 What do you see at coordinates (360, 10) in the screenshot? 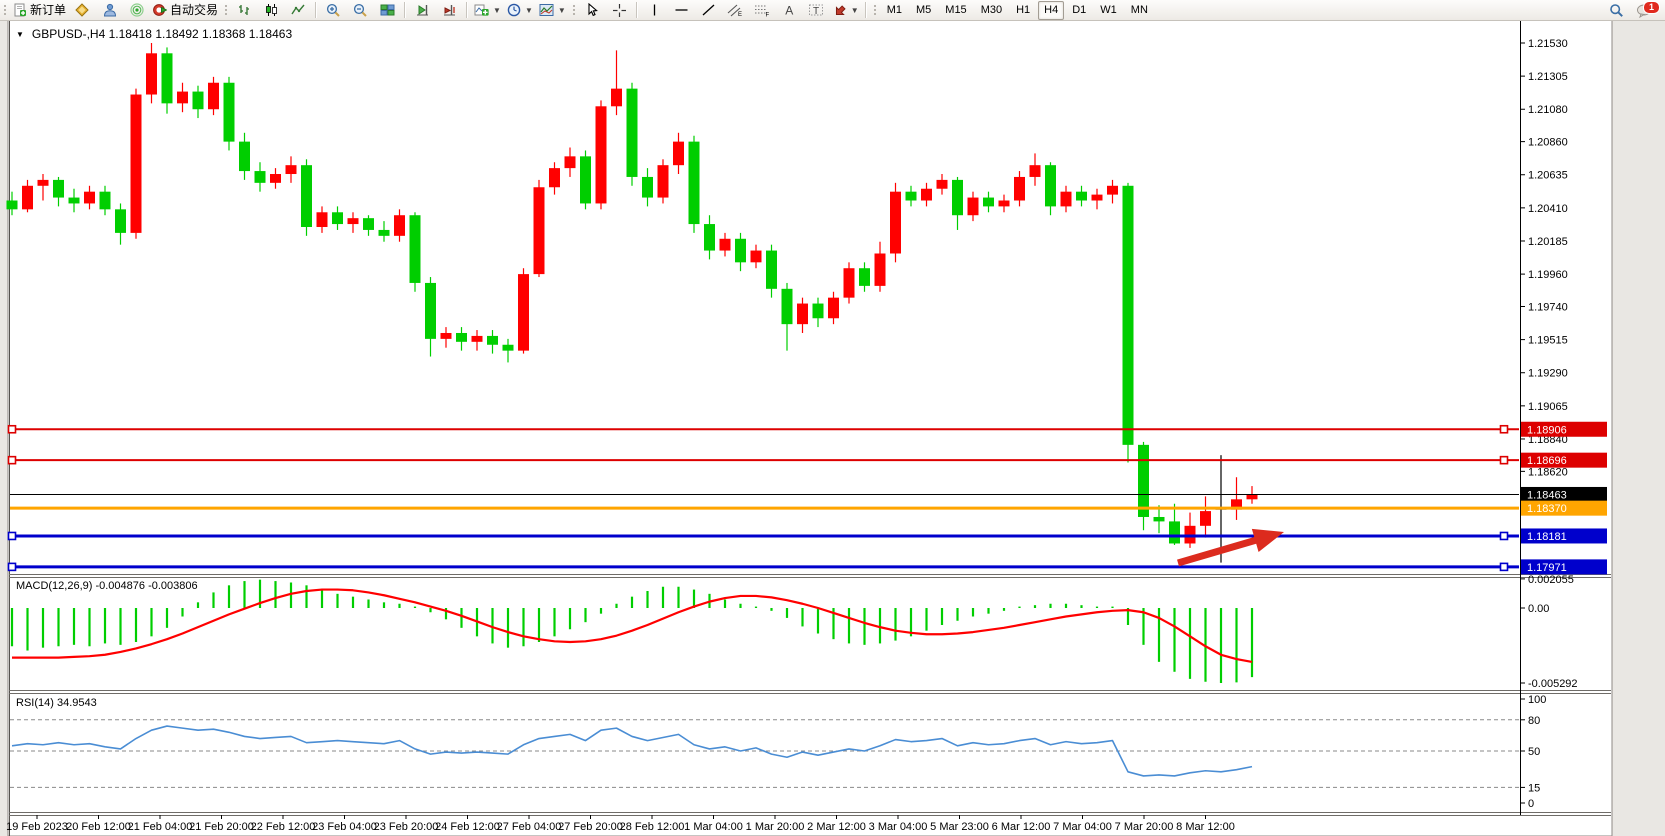
I see `zoom-out-button` at bounding box center [360, 10].